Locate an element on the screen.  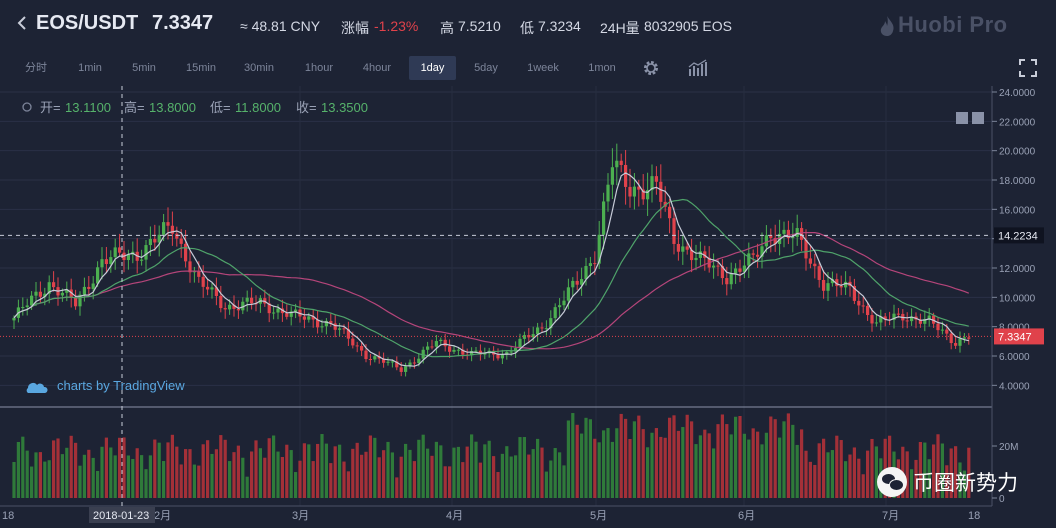
interval-tab-6: 4hour is located at coordinates (377, 68).